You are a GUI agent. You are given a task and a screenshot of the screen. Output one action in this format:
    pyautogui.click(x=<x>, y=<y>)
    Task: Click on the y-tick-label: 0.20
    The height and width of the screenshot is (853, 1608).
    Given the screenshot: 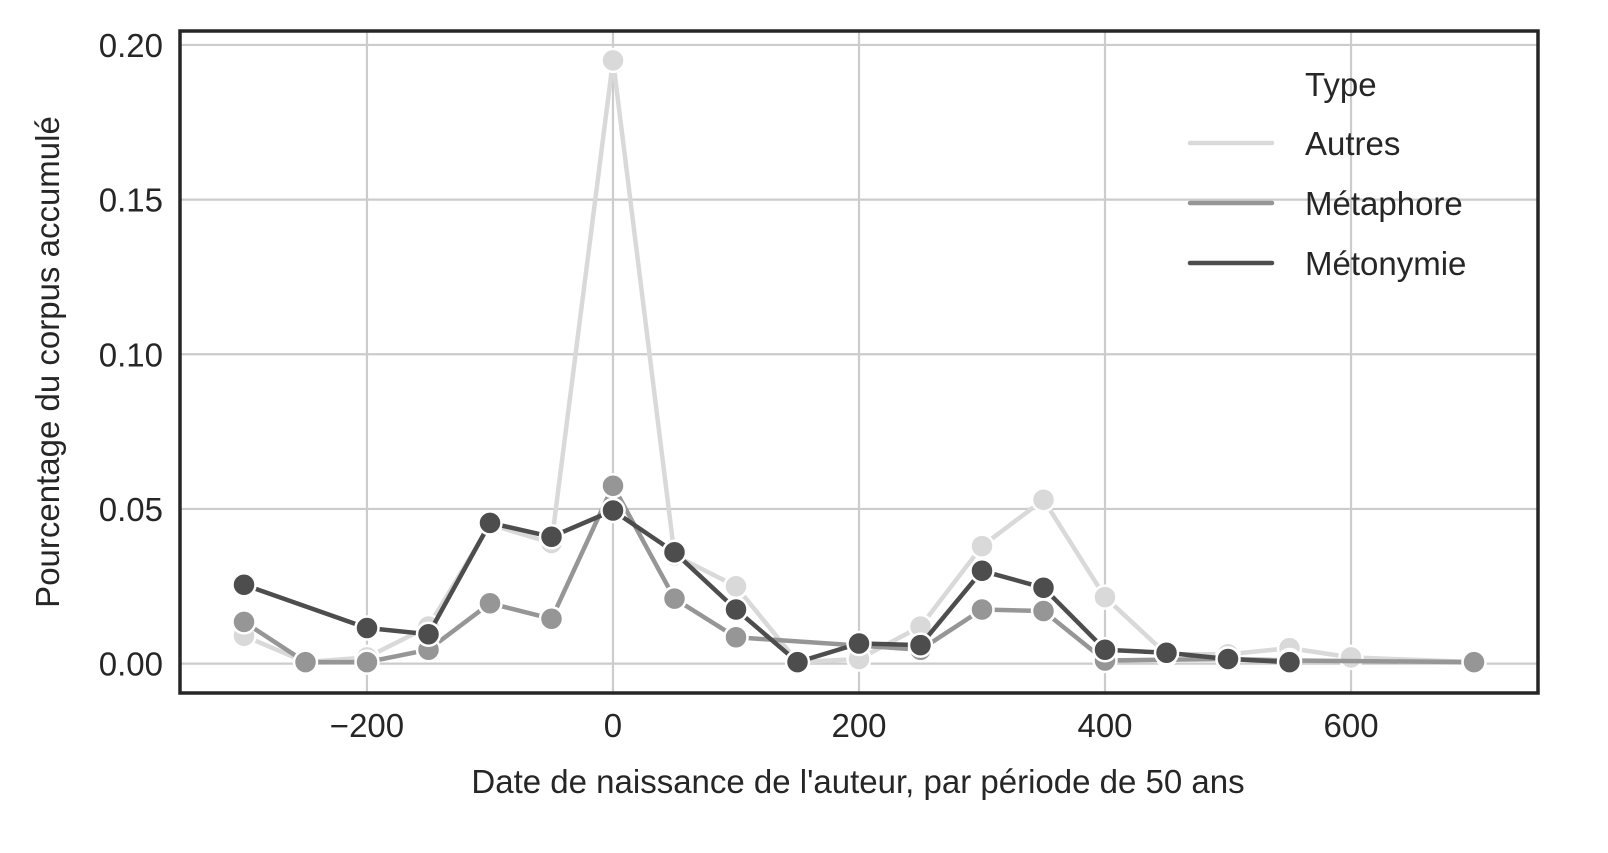 What is the action you would take?
    pyautogui.click(x=131, y=45)
    